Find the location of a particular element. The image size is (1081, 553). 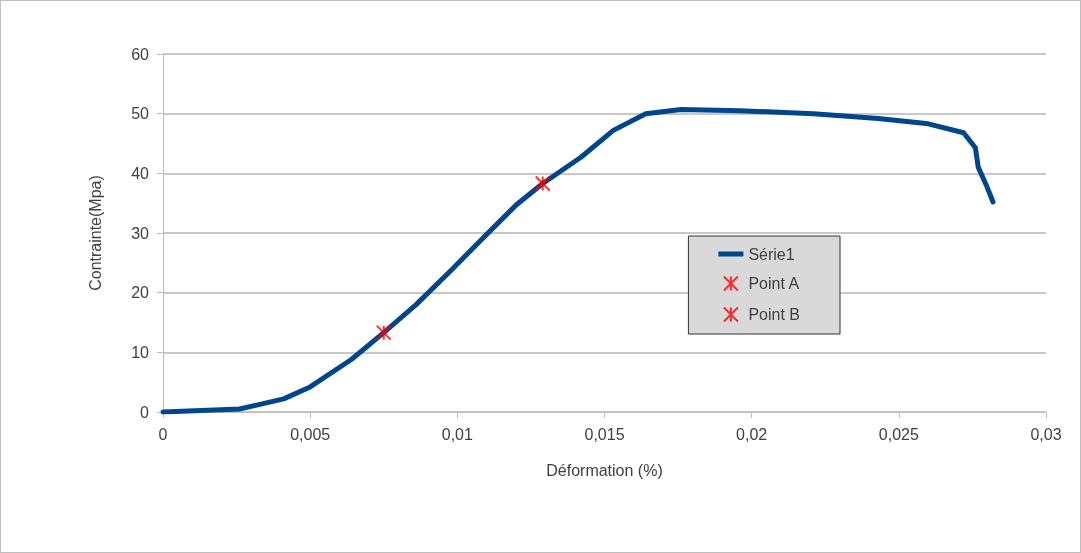

x-tick-label: 0,005 is located at coordinates (310, 434).